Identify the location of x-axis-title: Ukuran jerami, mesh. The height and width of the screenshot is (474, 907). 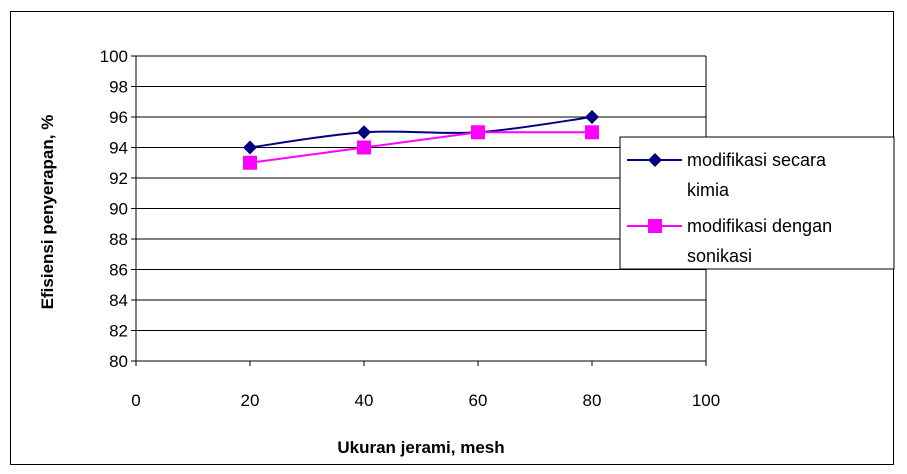
(420, 447).